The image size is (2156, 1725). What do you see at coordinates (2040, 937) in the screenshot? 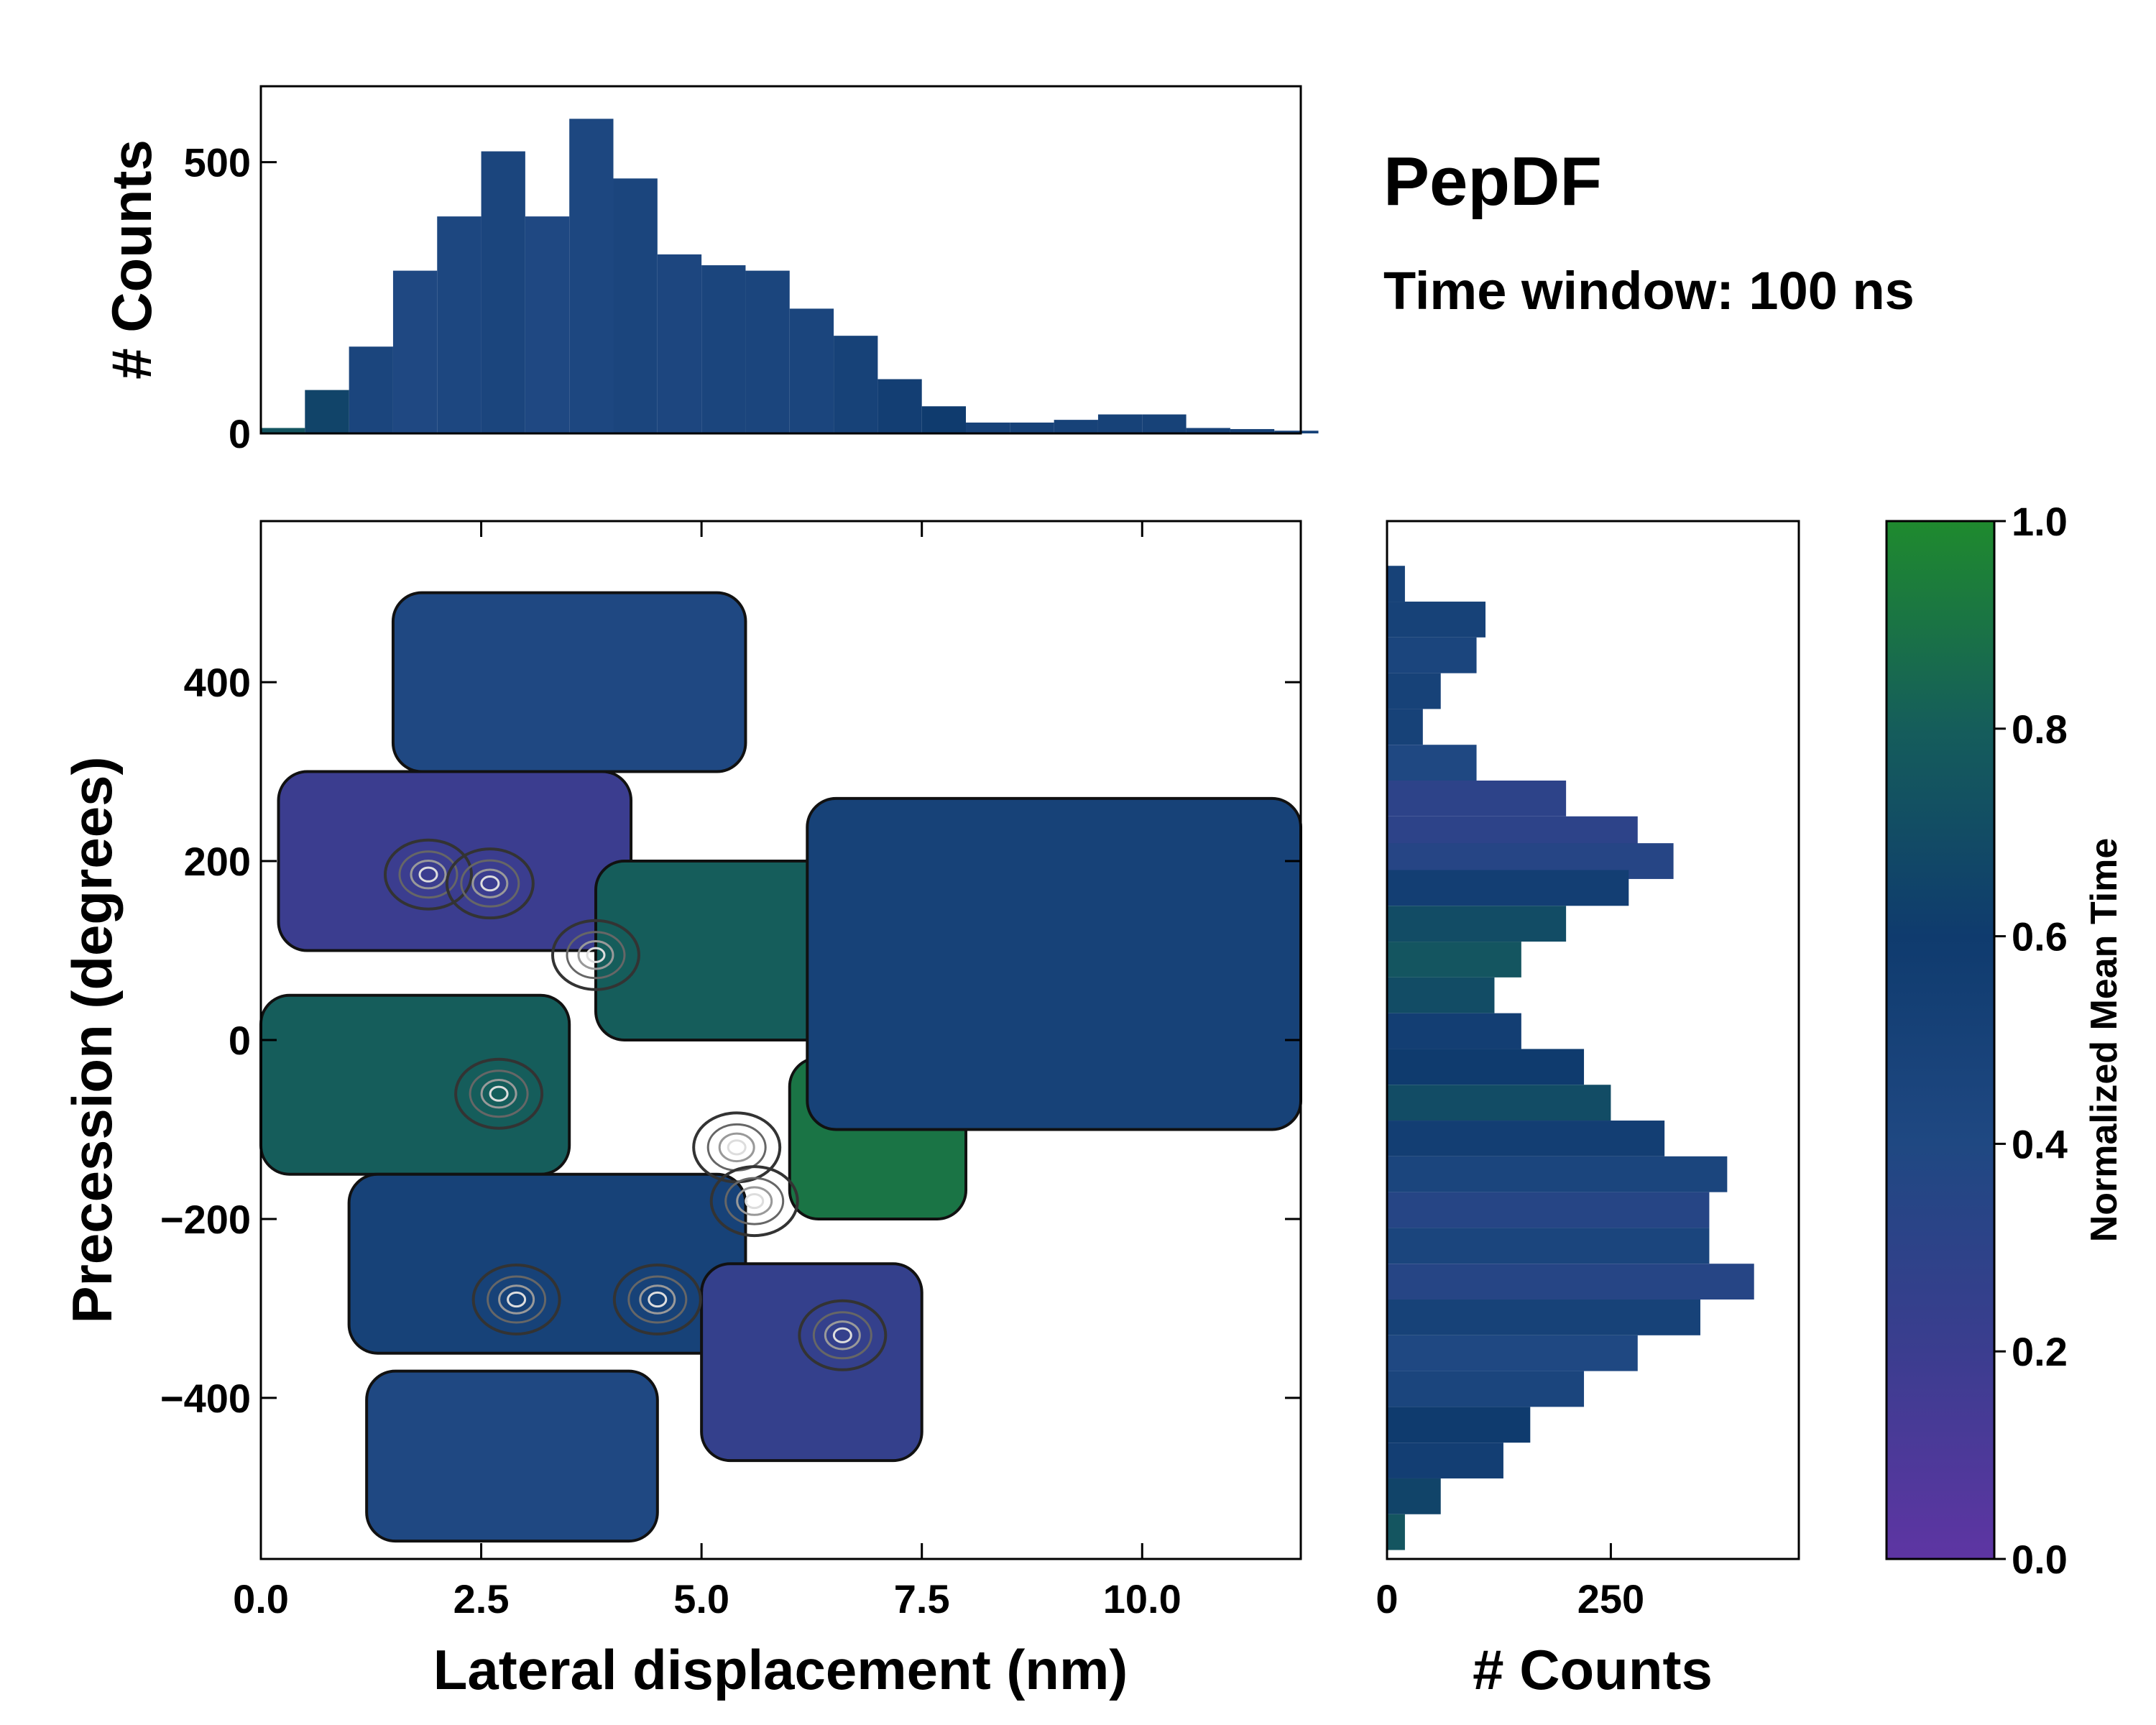
I see `colorbar-tick-label: 0.6` at bounding box center [2040, 937].